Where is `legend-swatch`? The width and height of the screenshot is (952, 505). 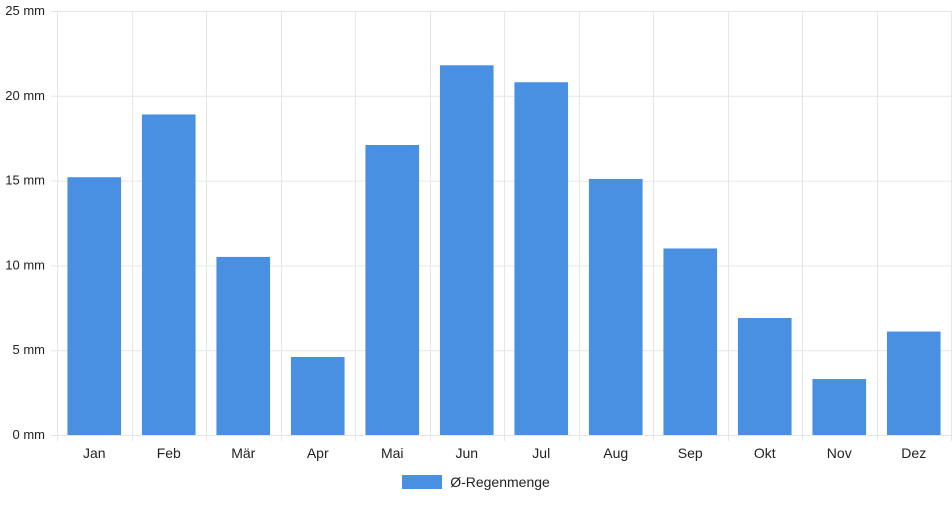 legend-swatch is located at coordinates (422, 482).